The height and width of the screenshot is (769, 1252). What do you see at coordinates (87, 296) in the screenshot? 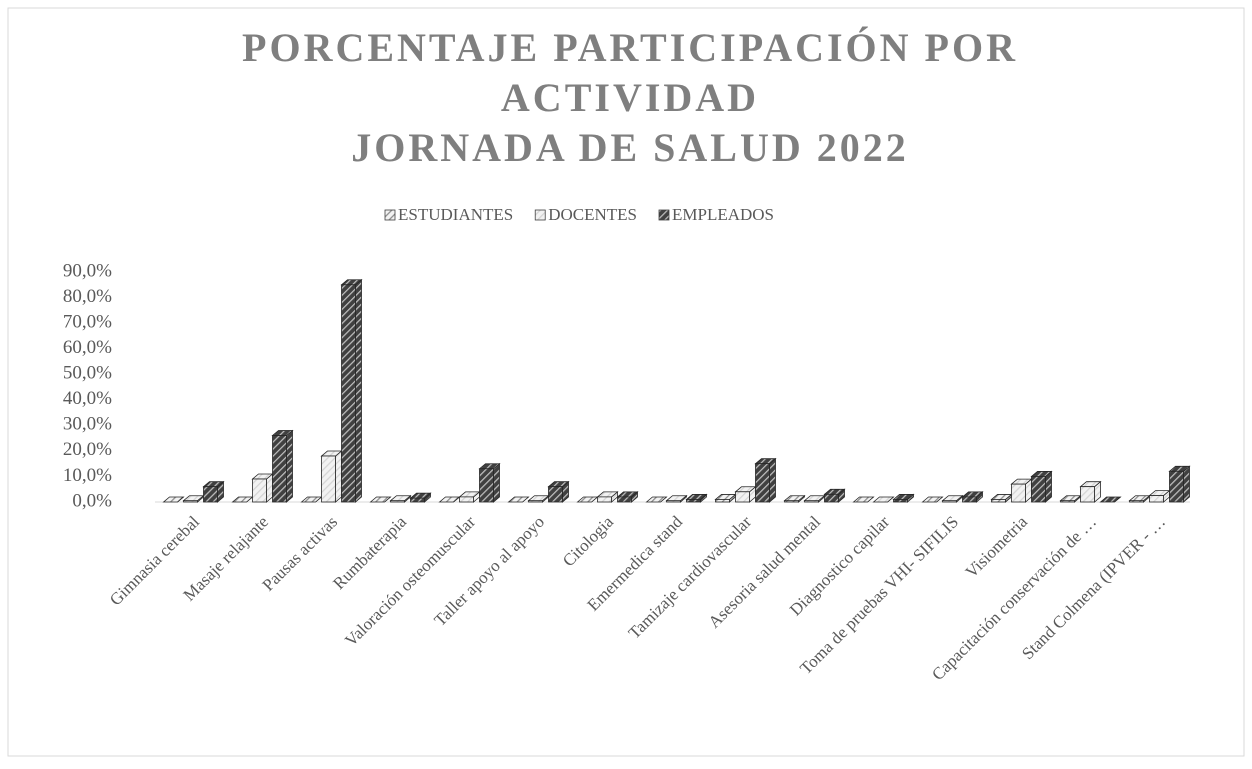
I see `y-tick-label: 80,0%` at bounding box center [87, 296].